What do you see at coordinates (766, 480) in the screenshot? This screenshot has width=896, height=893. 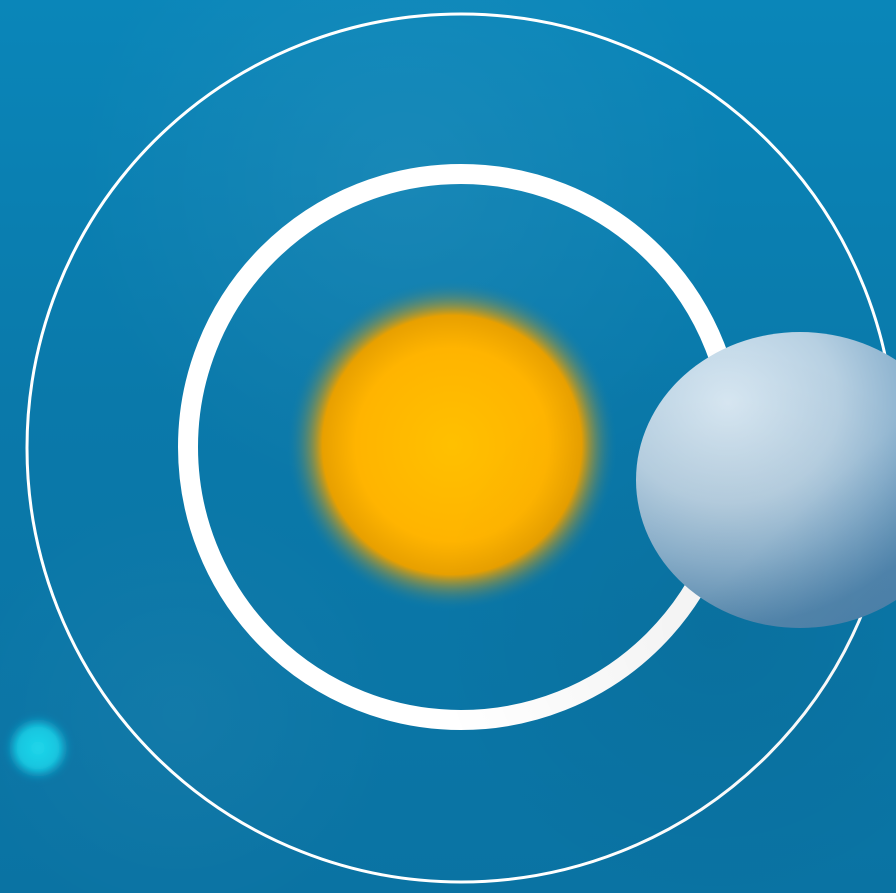 I see `planet` at bounding box center [766, 480].